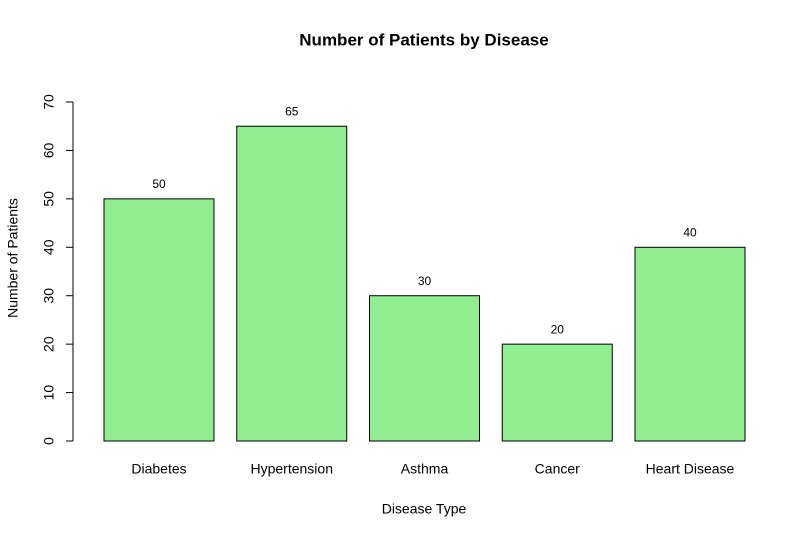  I want to click on value-label: 20, so click(558, 329).